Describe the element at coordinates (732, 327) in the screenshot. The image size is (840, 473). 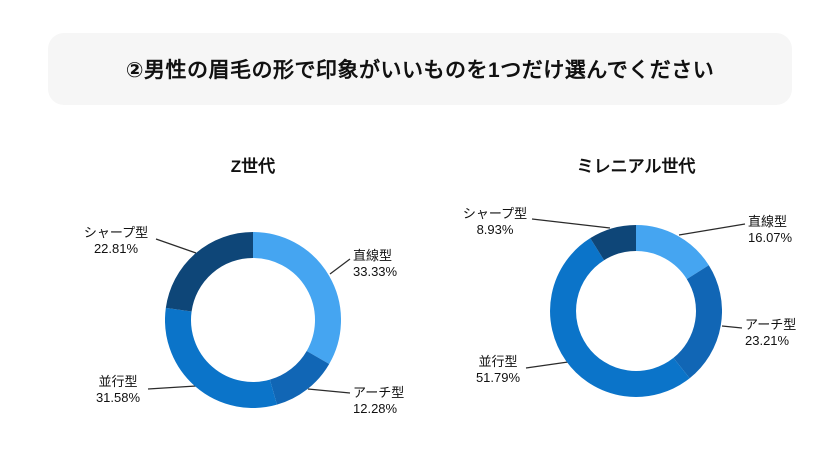
I see `leader-line` at that location.